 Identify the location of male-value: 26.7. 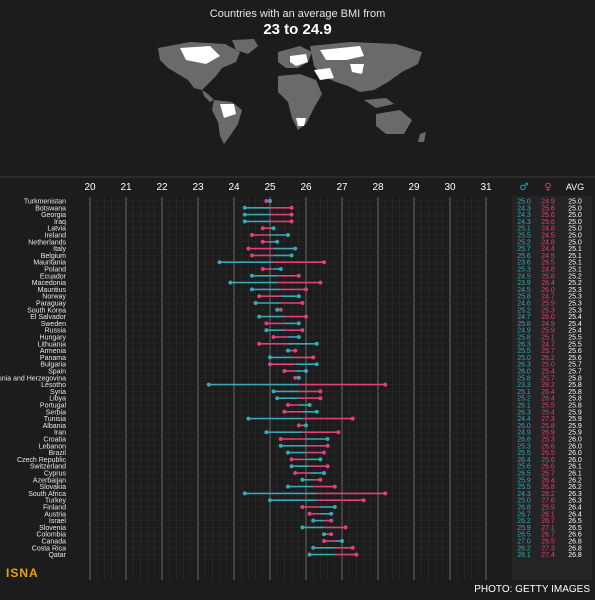
(524, 514).